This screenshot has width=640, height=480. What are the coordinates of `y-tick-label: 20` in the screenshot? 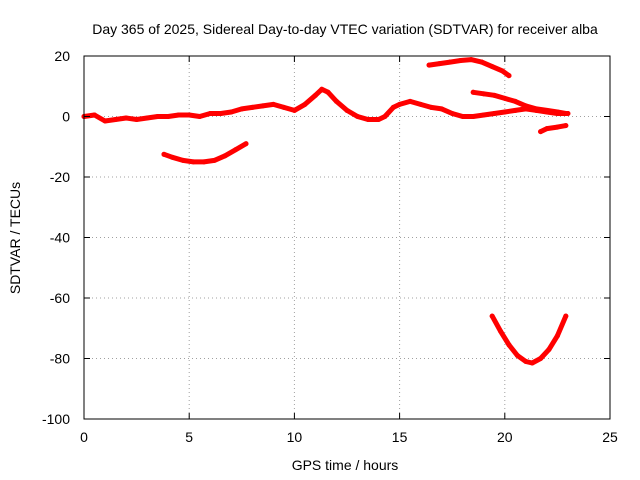 It's located at (62, 56).